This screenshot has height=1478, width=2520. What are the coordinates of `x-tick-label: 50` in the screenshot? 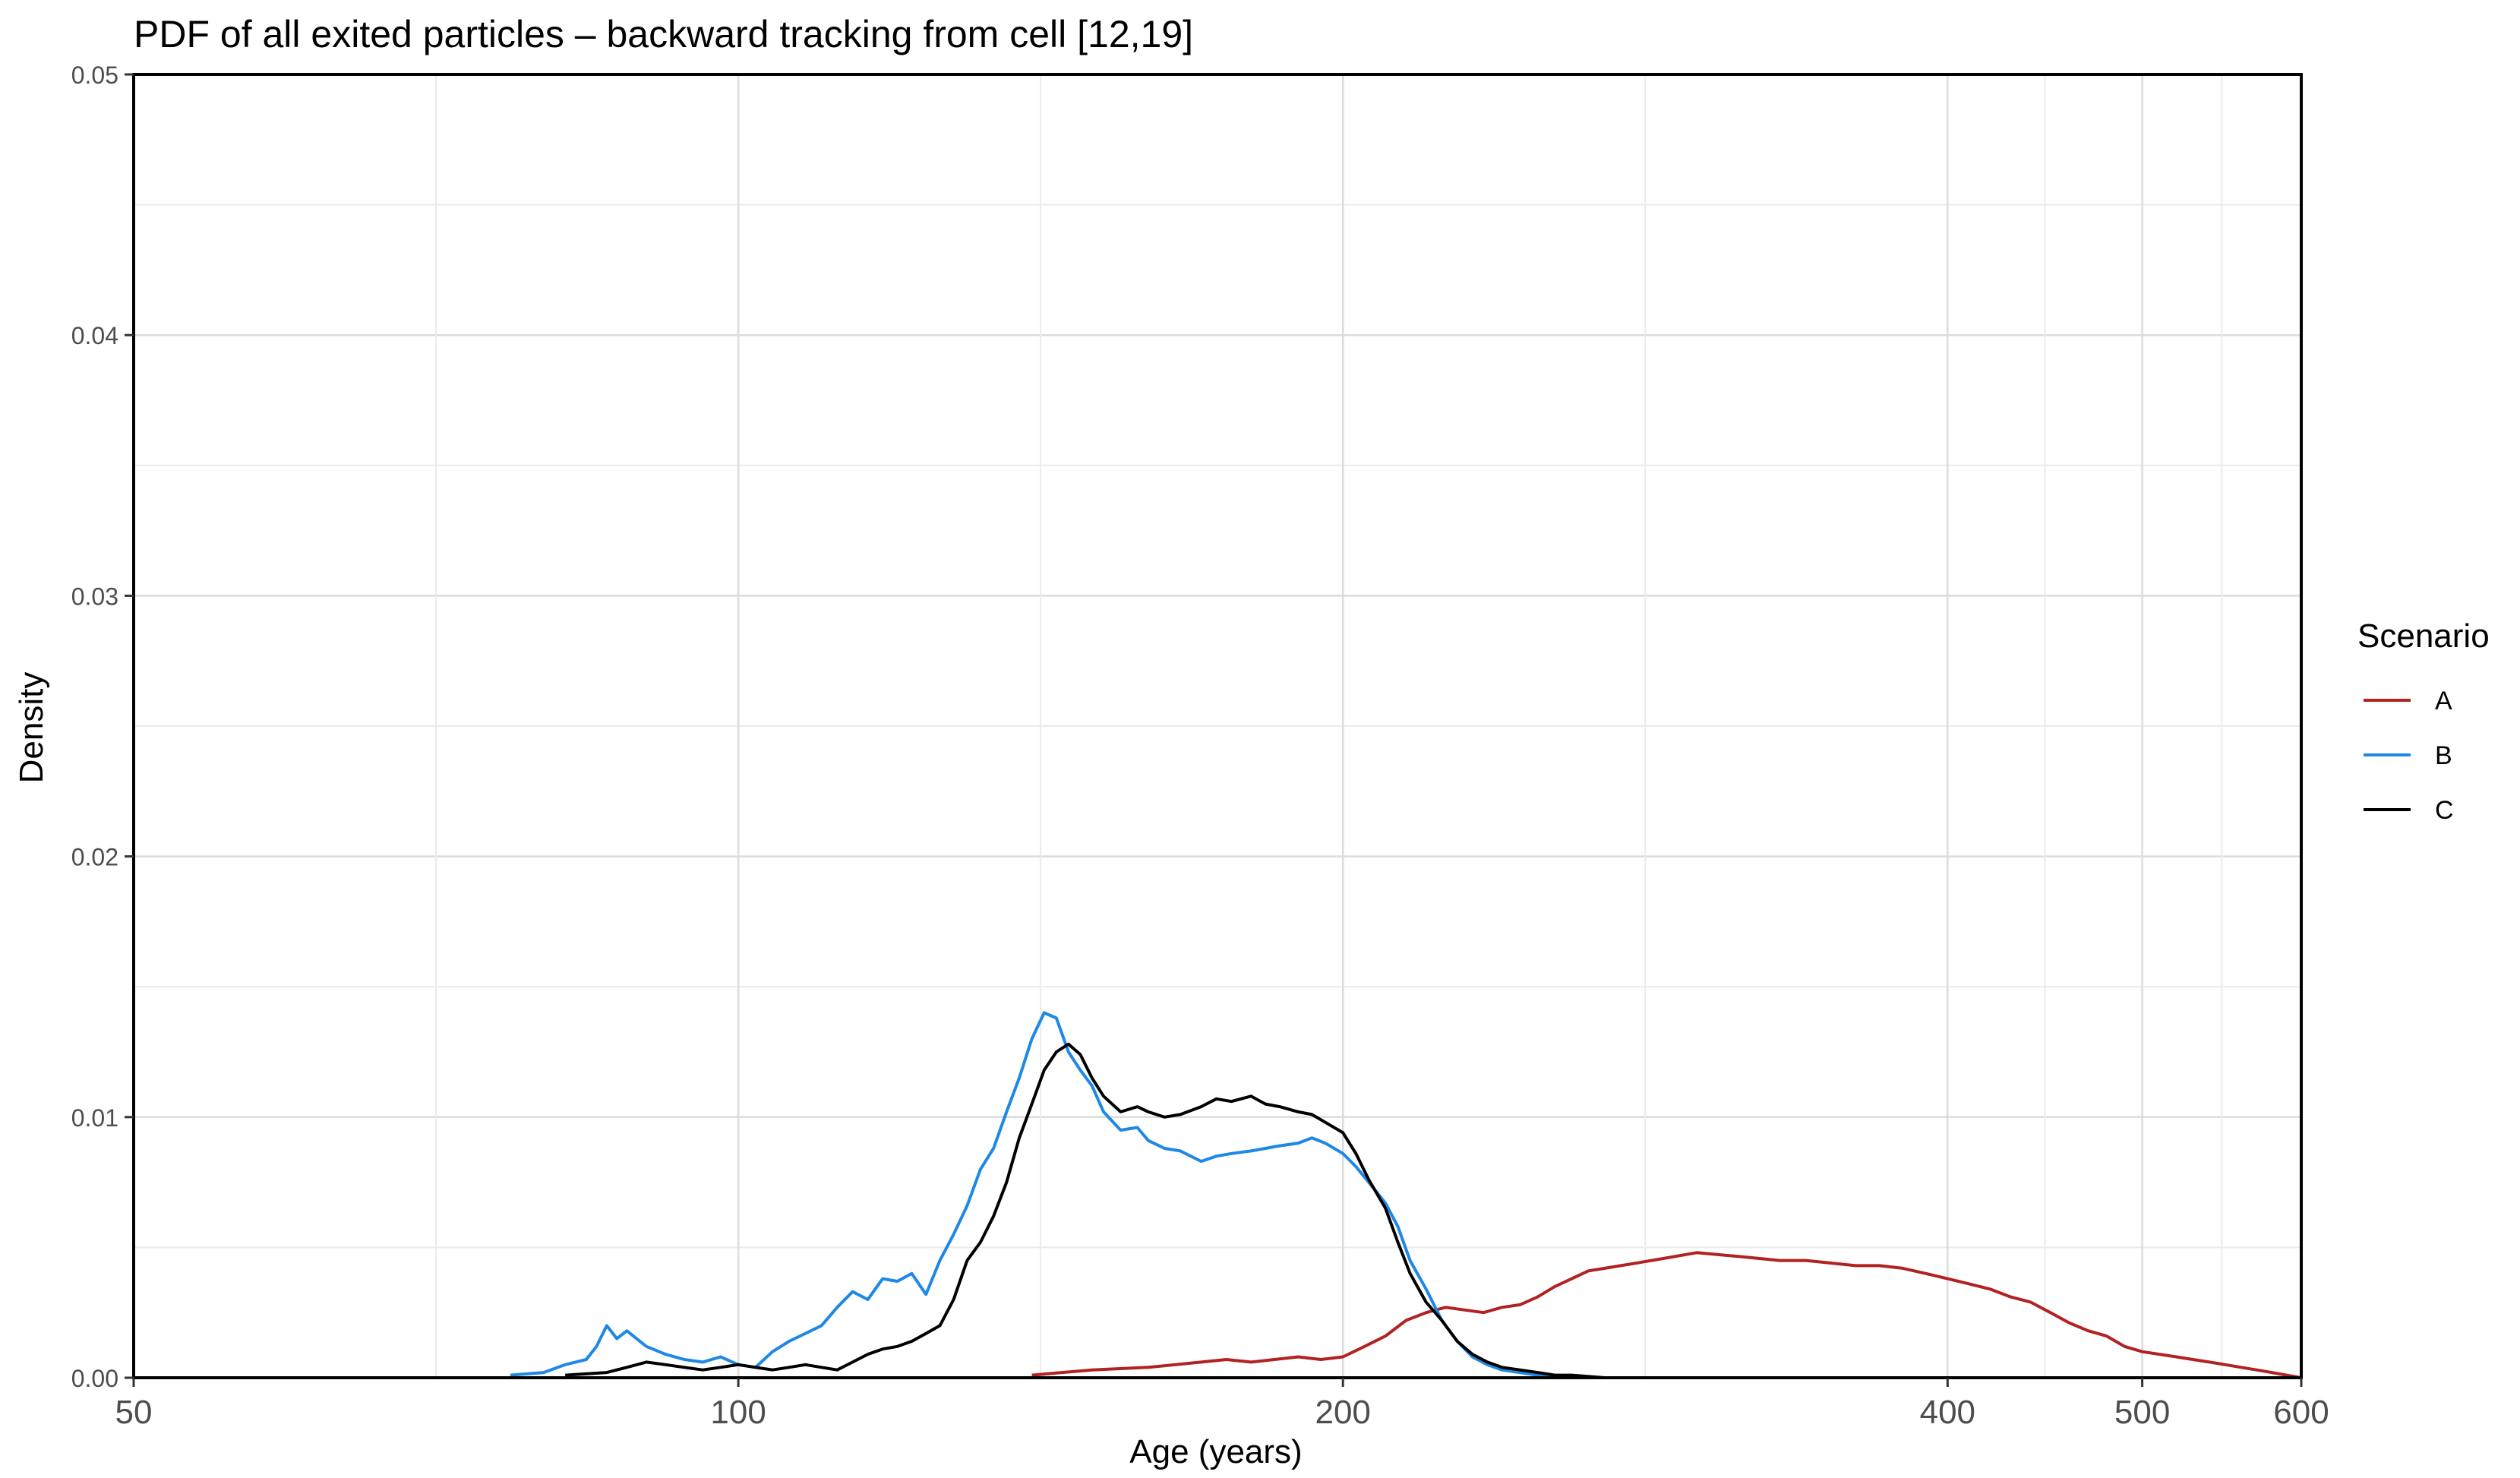 It's located at (134, 1412).